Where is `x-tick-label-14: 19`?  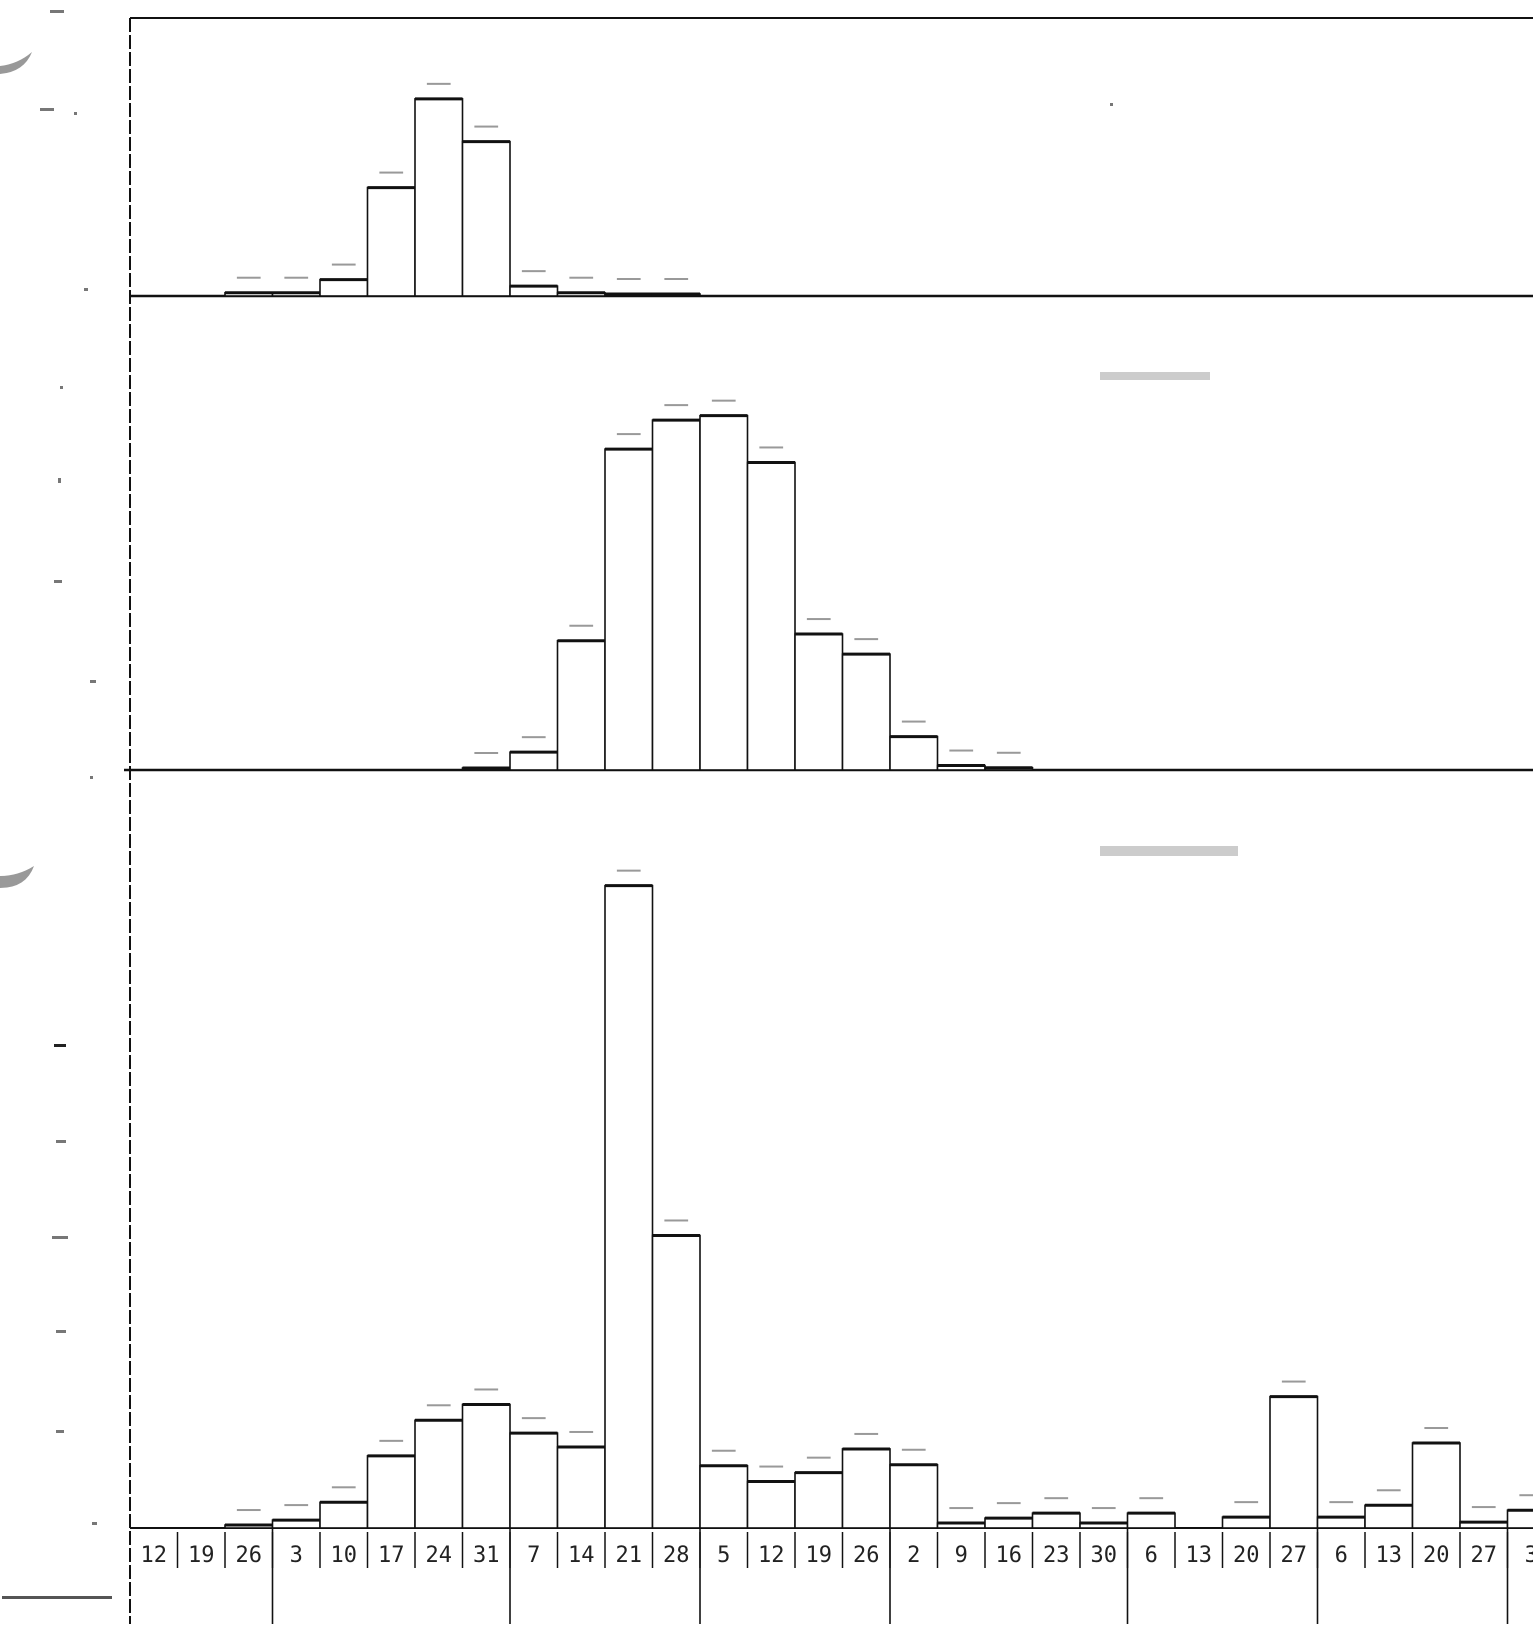
x-tick-label-14: 19 is located at coordinates (819, 1555).